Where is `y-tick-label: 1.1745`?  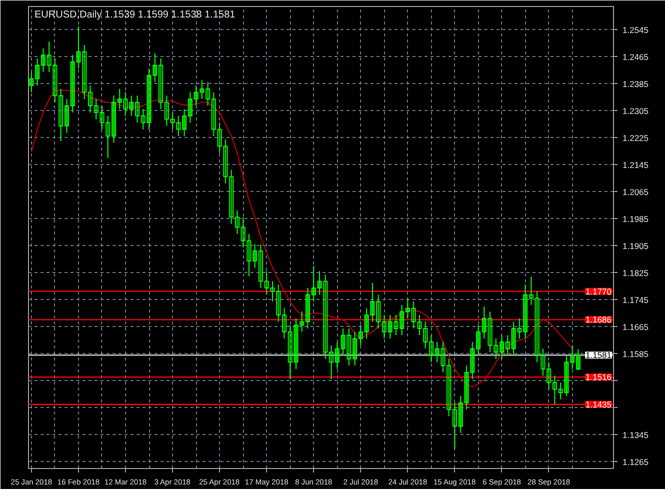 y-tick-label: 1.1745 is located at coordinates (635, 299).